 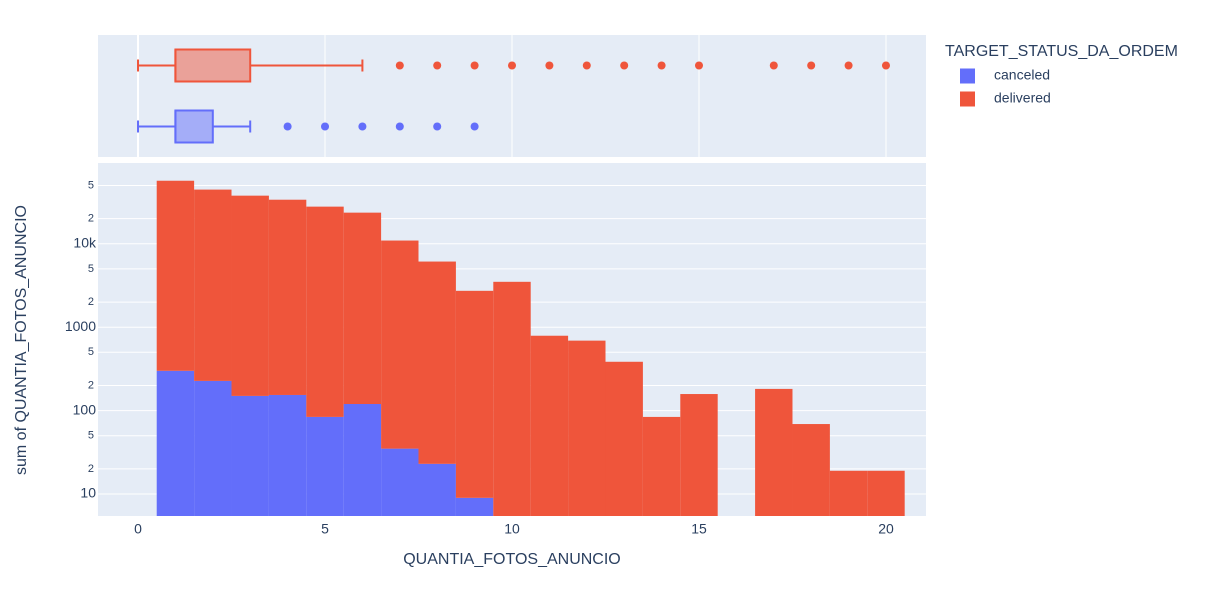 I want to click on x-axis-title: QUANTIA_FOTOS_ANUNCIO, so click(x=512, y=559).